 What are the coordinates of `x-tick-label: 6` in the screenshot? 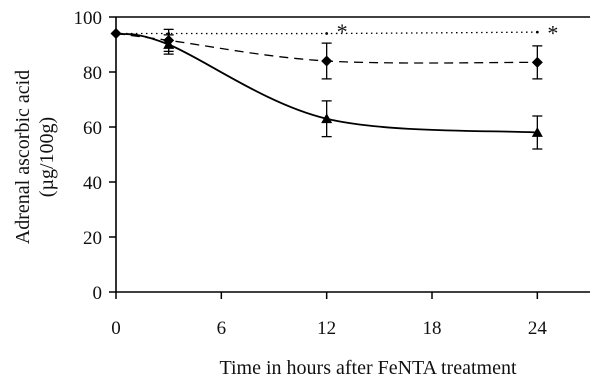 It's located at (222, 328).